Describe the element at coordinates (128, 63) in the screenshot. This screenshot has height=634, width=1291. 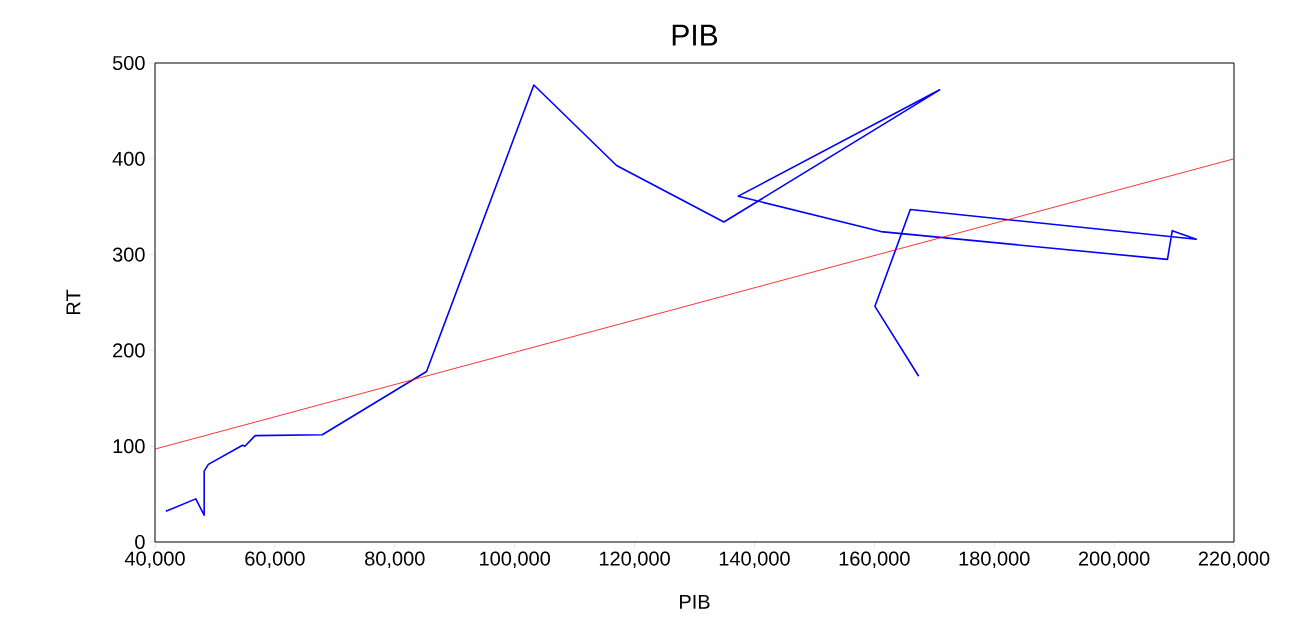
I see `y-tick-label: 500` at that location.